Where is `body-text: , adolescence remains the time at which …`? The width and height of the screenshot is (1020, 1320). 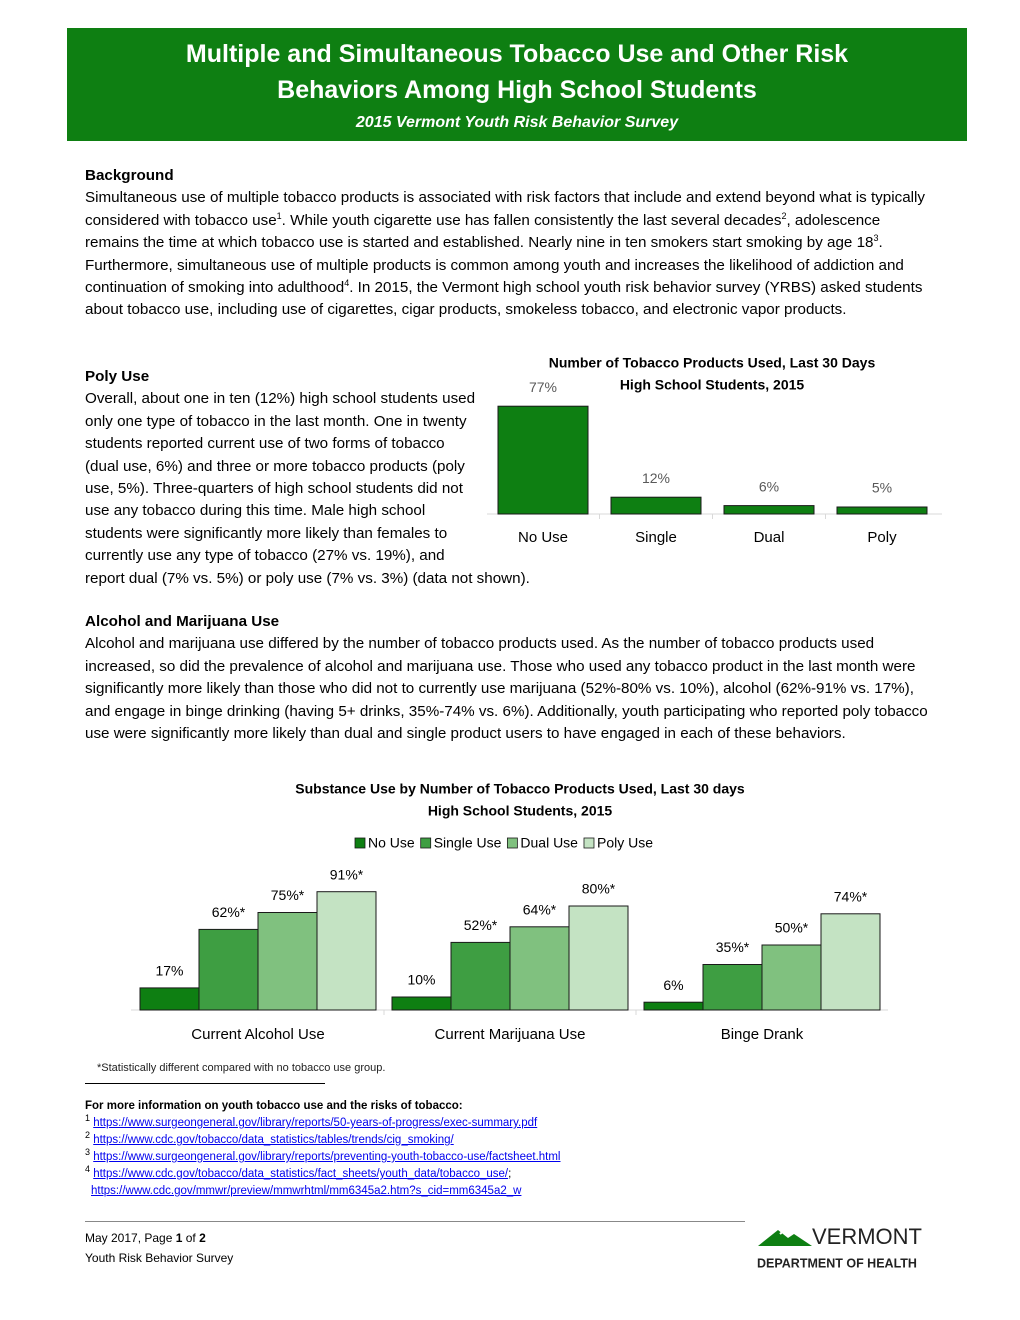 body-text: , adolescence remains the time at which … is located at coordinates (483, 231).